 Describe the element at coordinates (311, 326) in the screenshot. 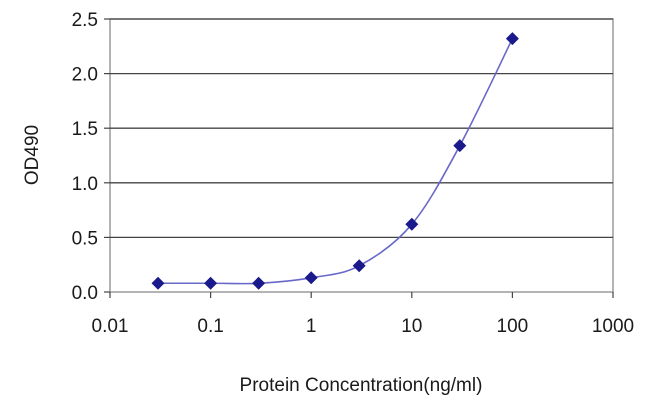

I see `x-tick-label: 1` at that location.